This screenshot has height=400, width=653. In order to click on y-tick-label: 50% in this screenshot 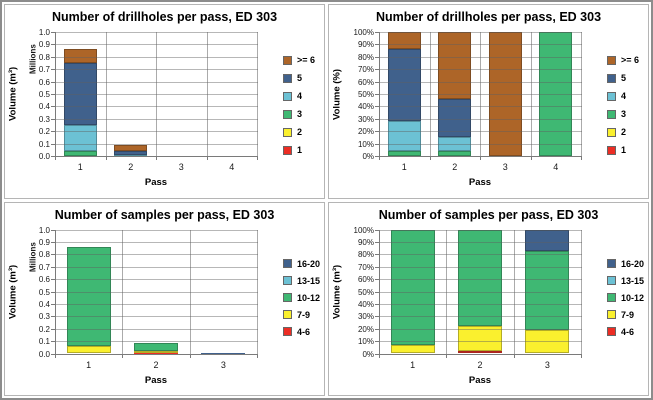, I will do `click(365, 94)`.